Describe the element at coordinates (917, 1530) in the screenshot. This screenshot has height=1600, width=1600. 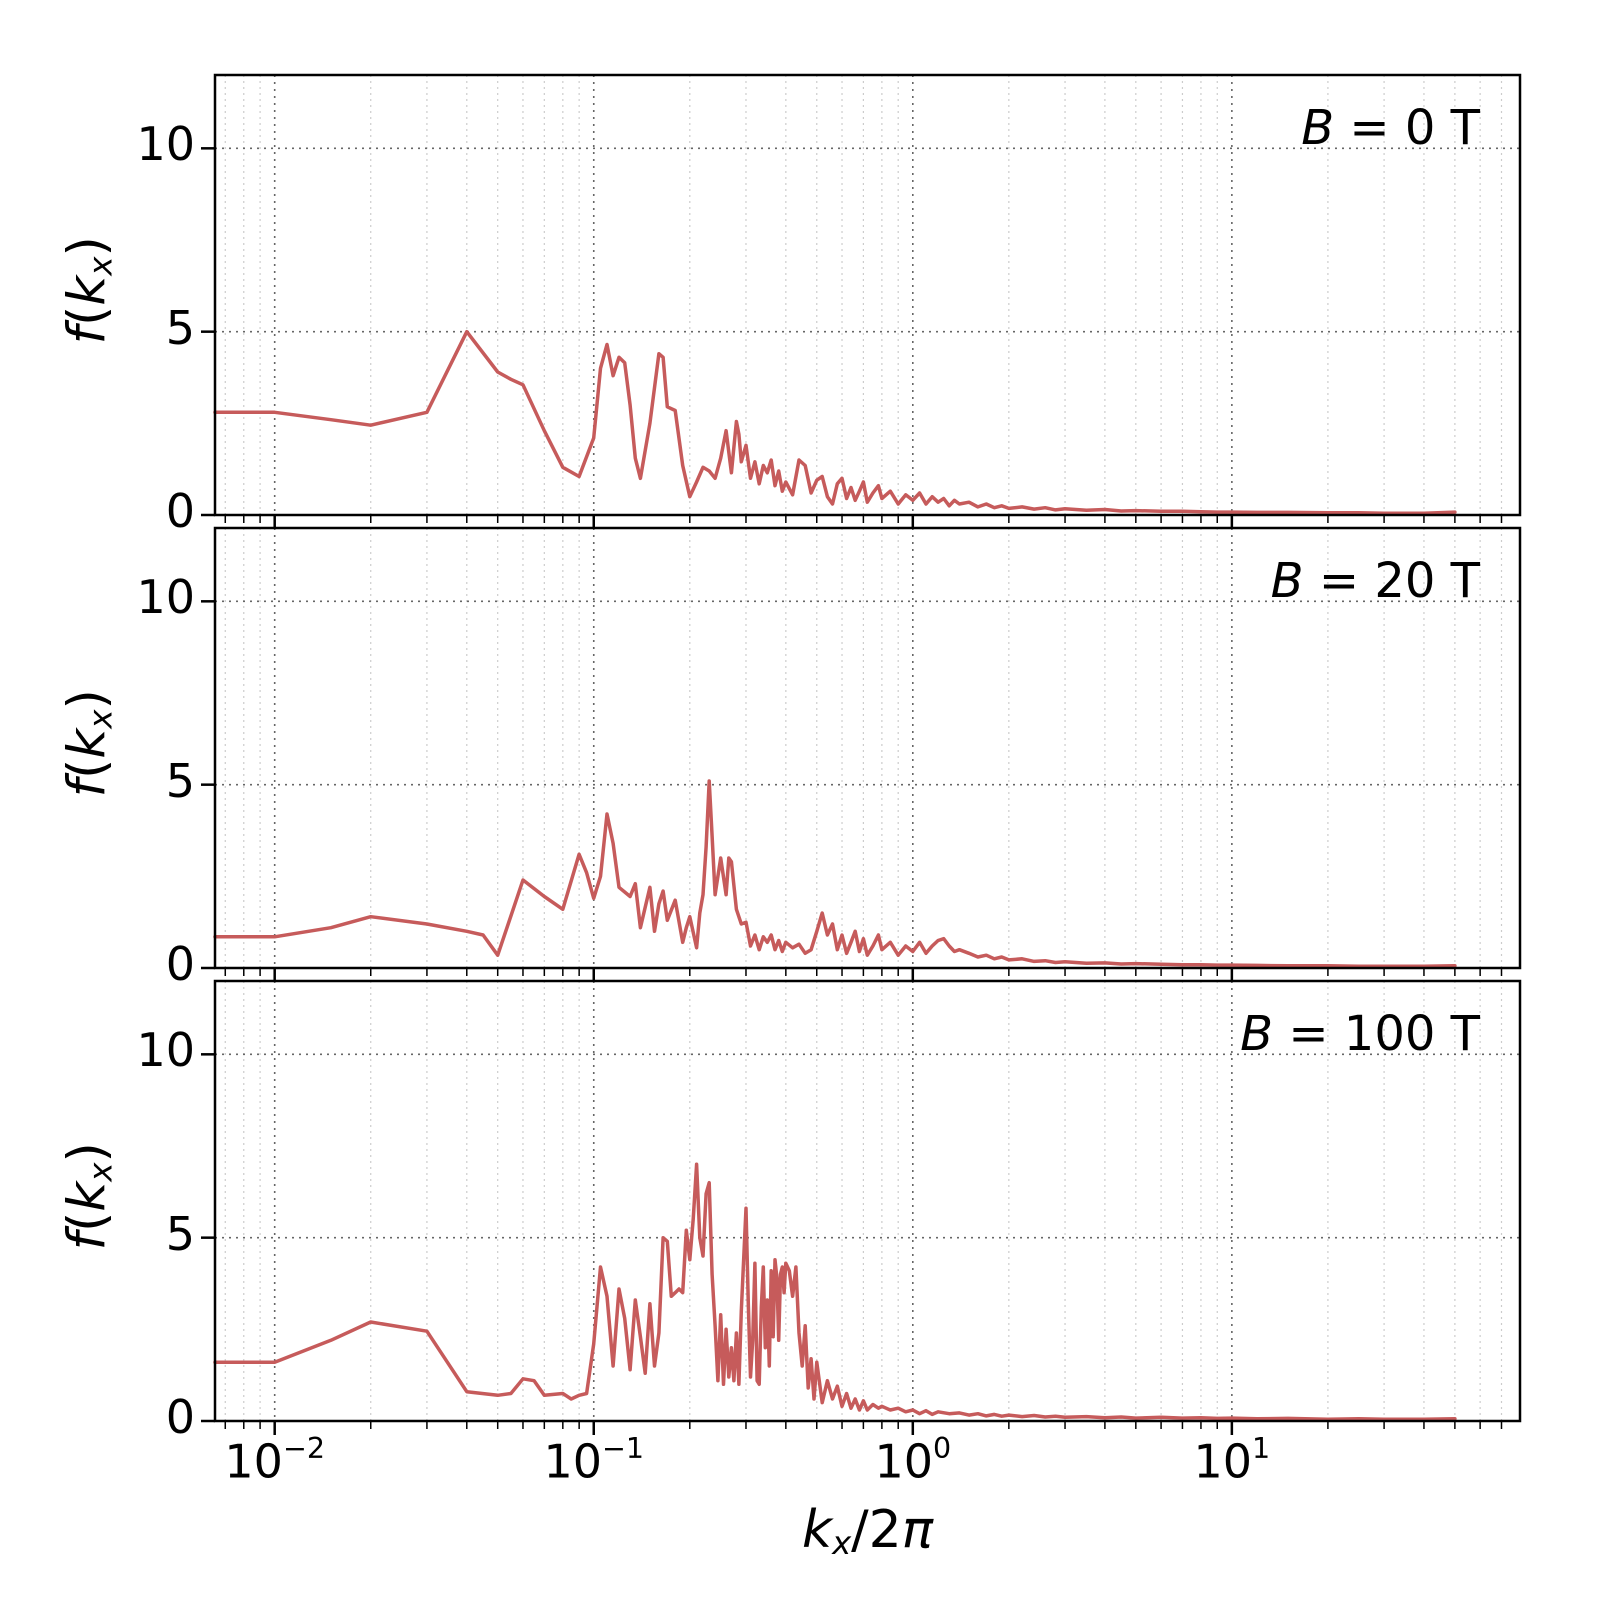
I see `label-segment: π` at that location.